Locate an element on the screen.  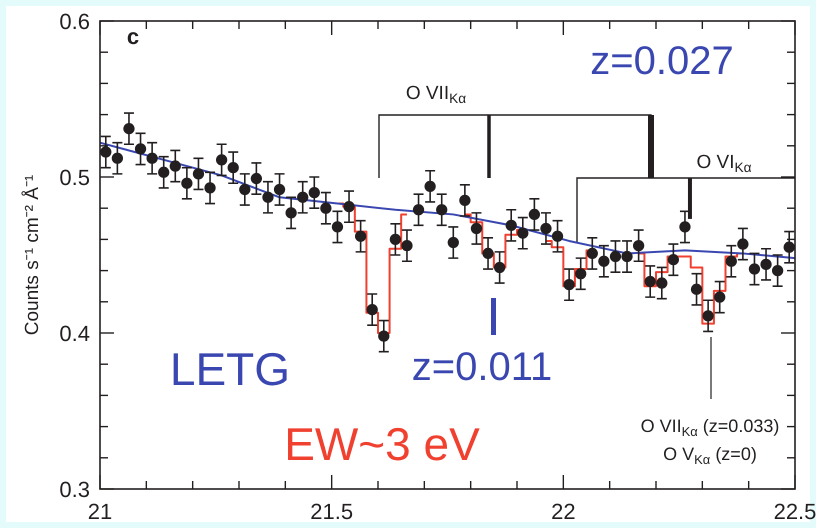
annotation: LETG is located at coordinates (230, 369).